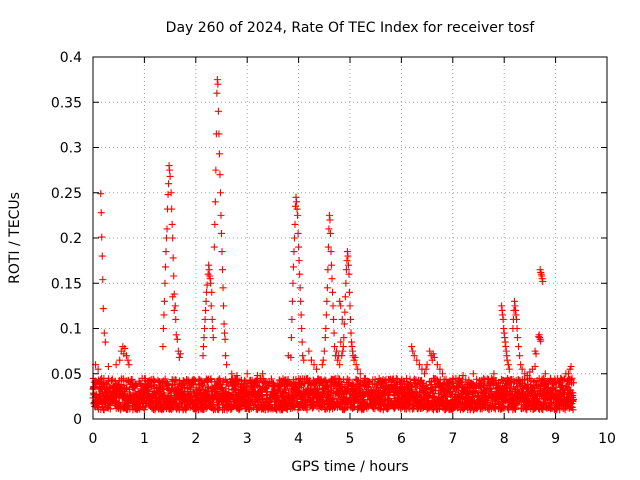 The width and height of the screenshot is (640, 480). Describe the element at coordinates (71, 330) in the screenshot. I see `y-tick-label: 0.1` at that location.